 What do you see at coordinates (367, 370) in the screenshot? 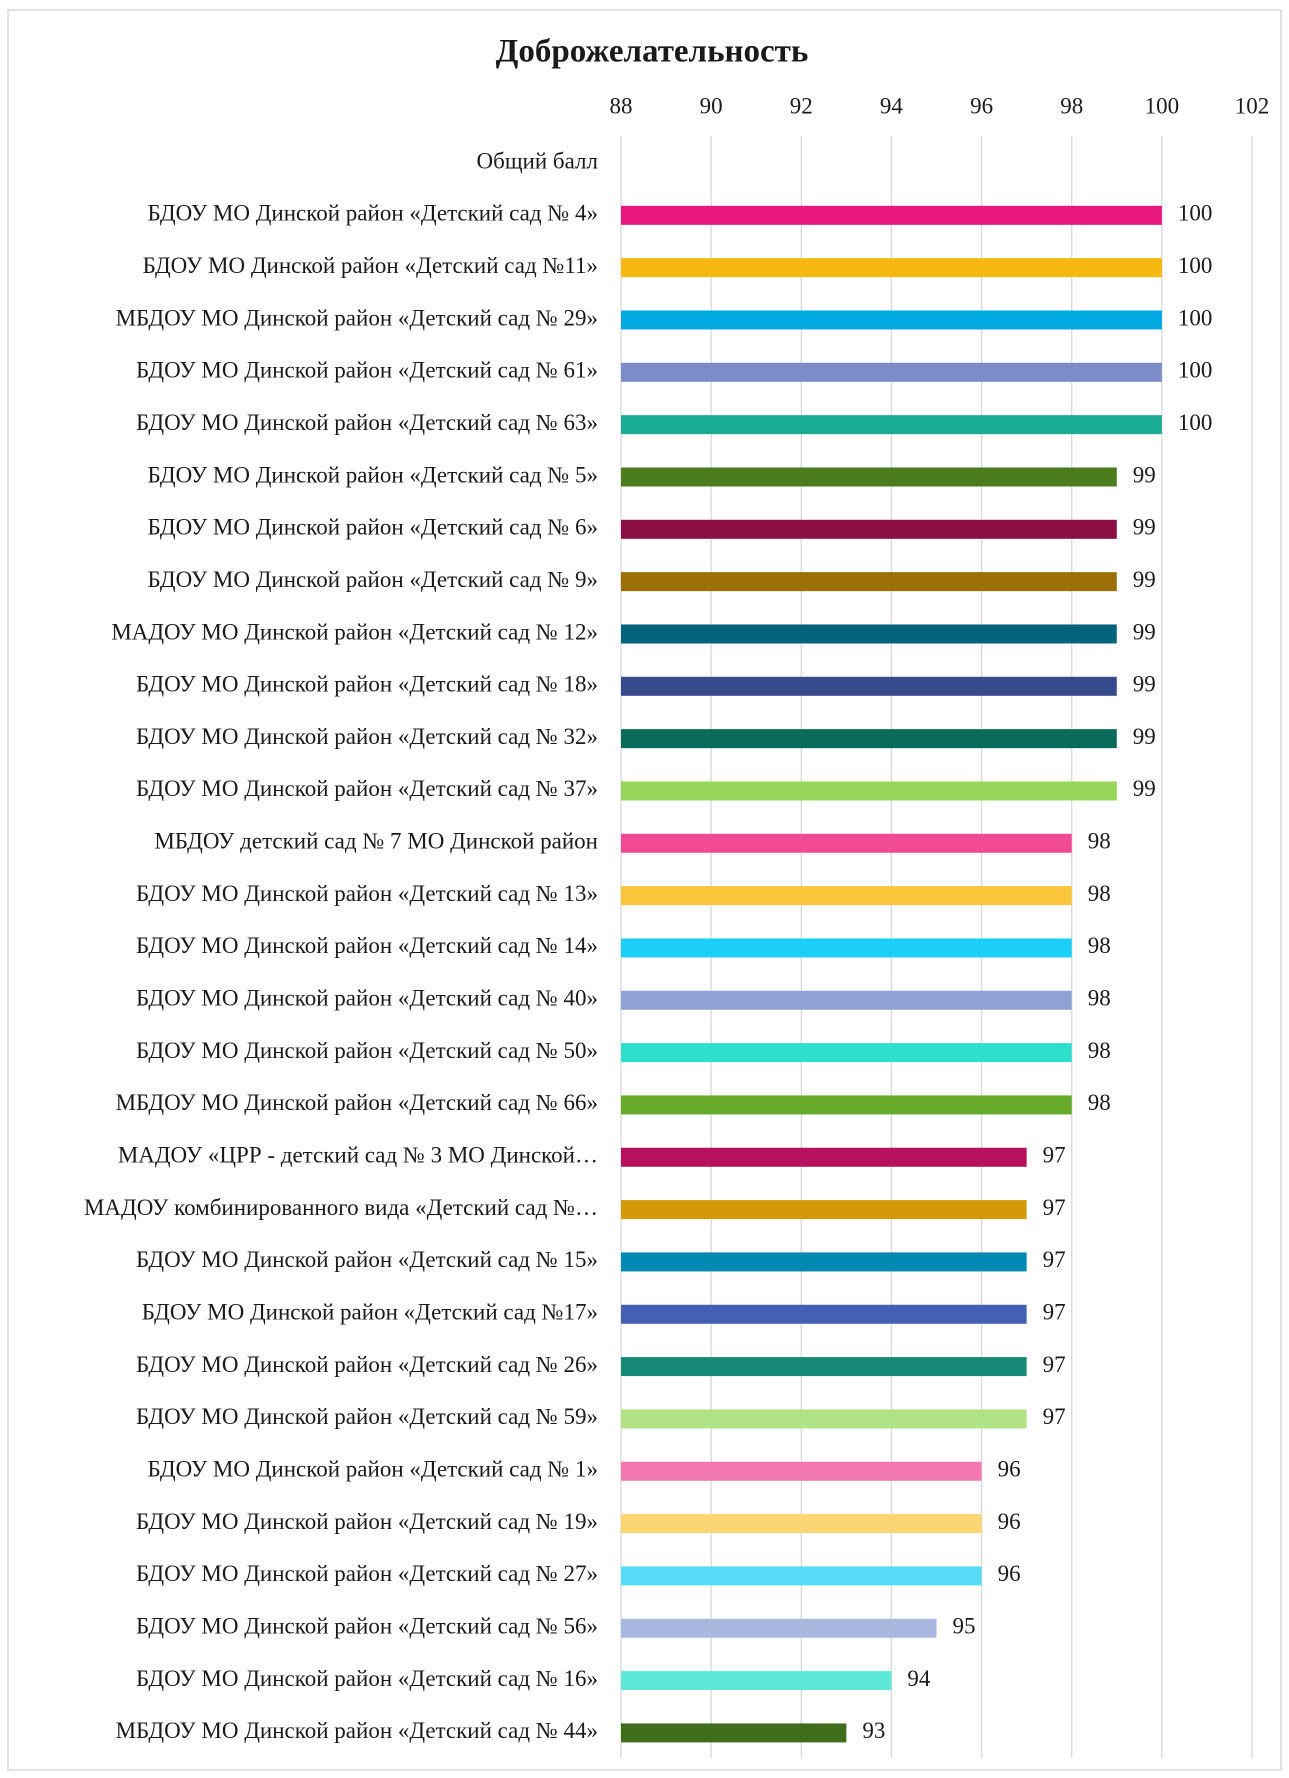
I see `y-tick-label: БДОУ МО Динской район «Детский сад № 61»` at bounding box center [367, 370].